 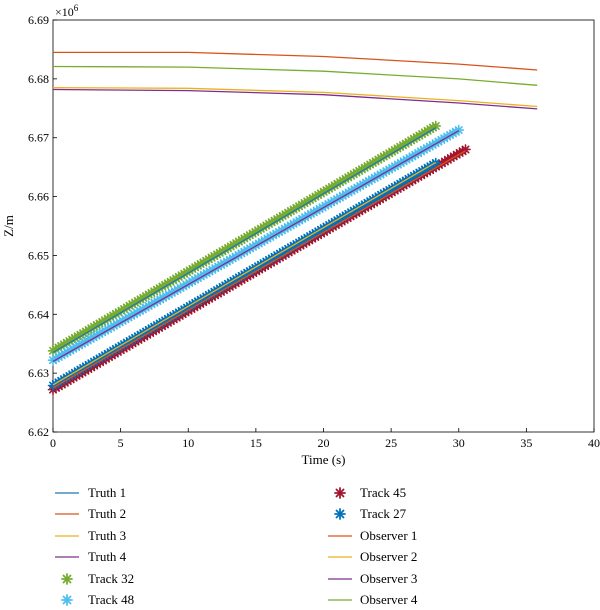 I want to click on legend-label: Observer 3, so click(x=388, y=578).